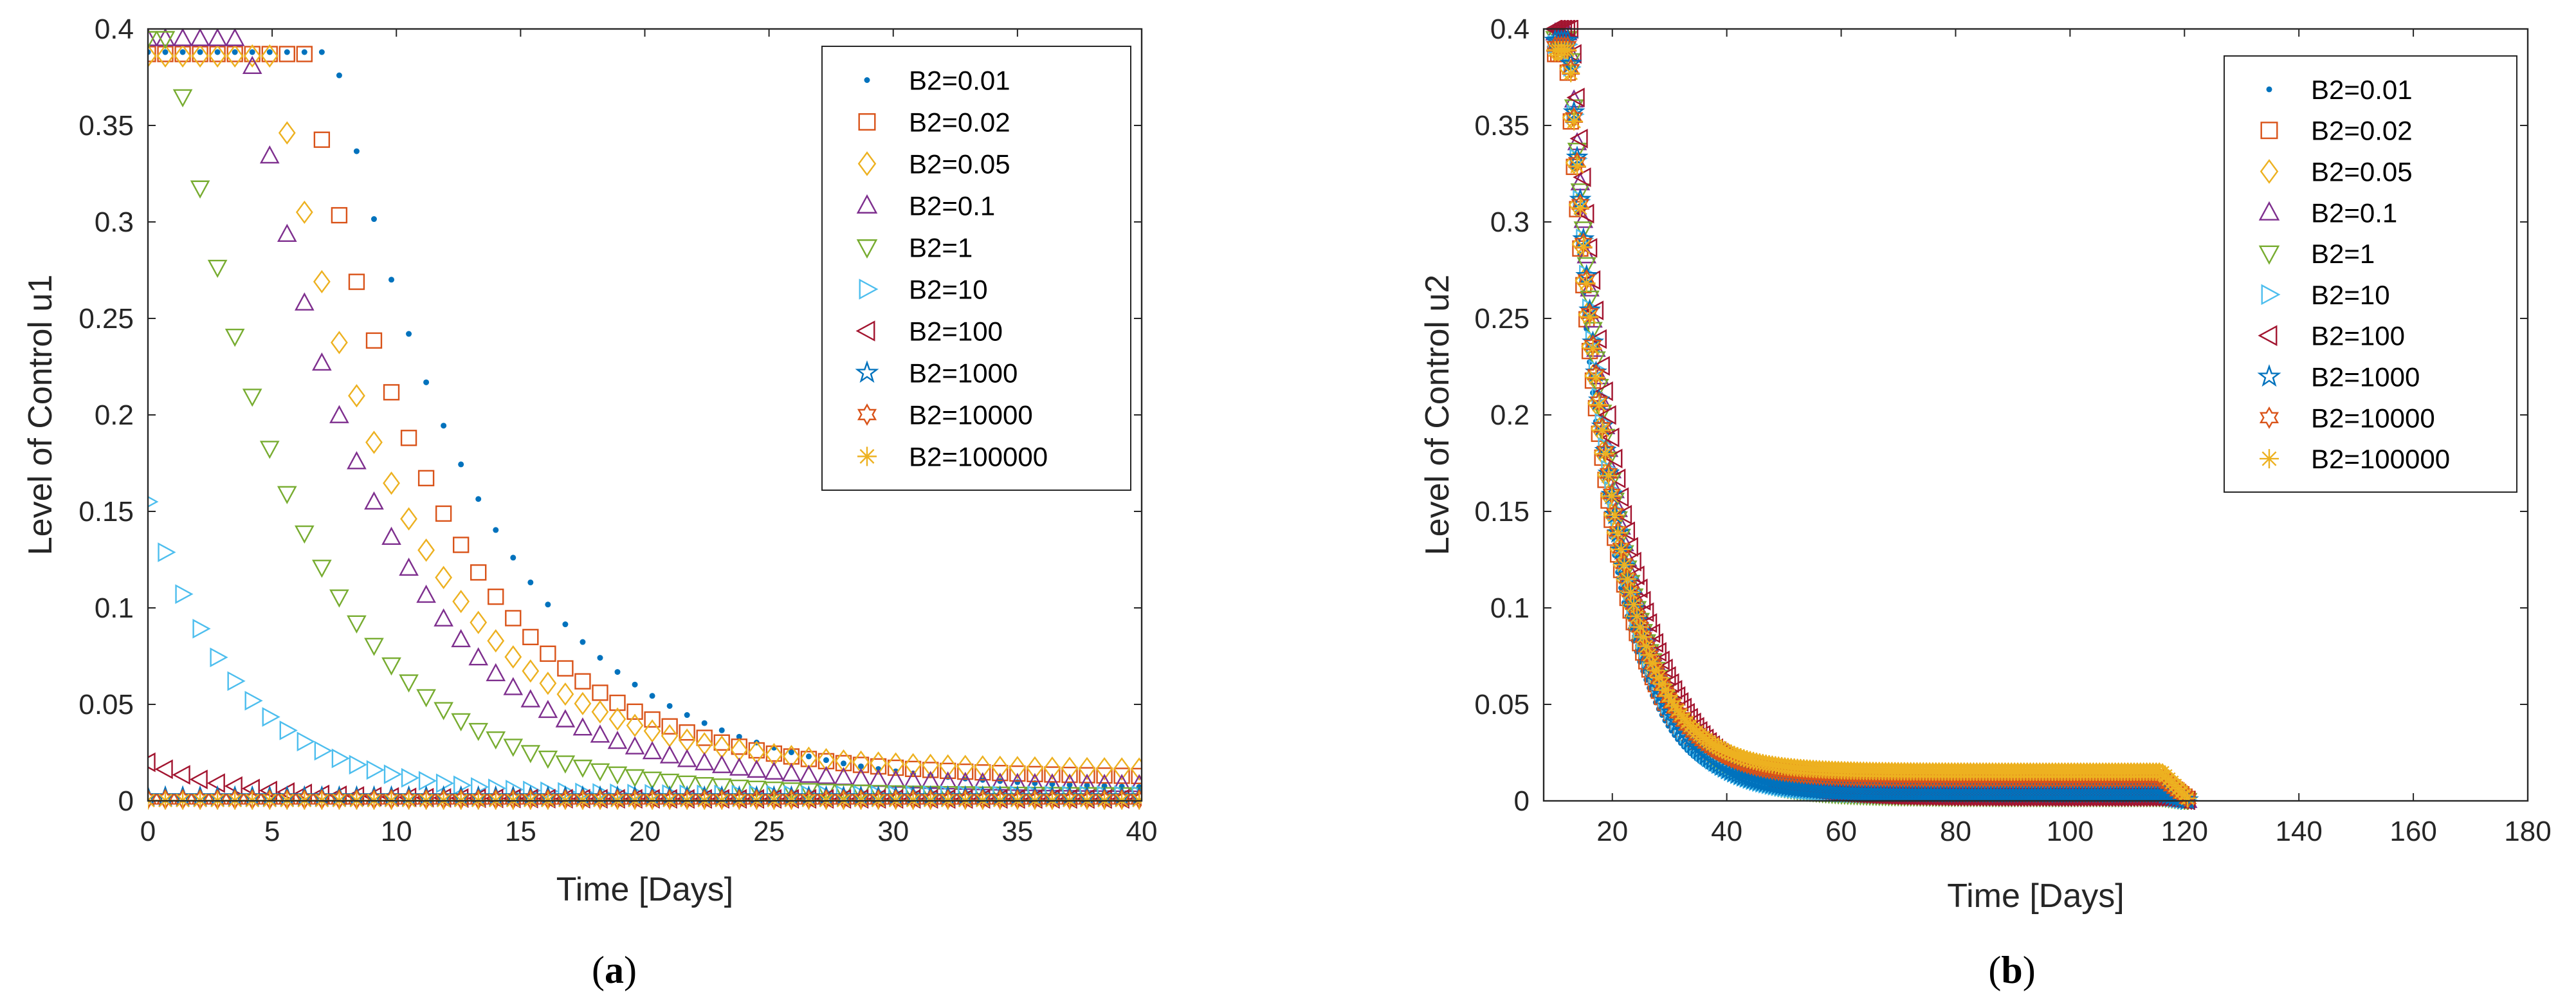 This screenshot has width=2576, height=1008. I want to click on legend-label: B2=1, so click(2343, 254).